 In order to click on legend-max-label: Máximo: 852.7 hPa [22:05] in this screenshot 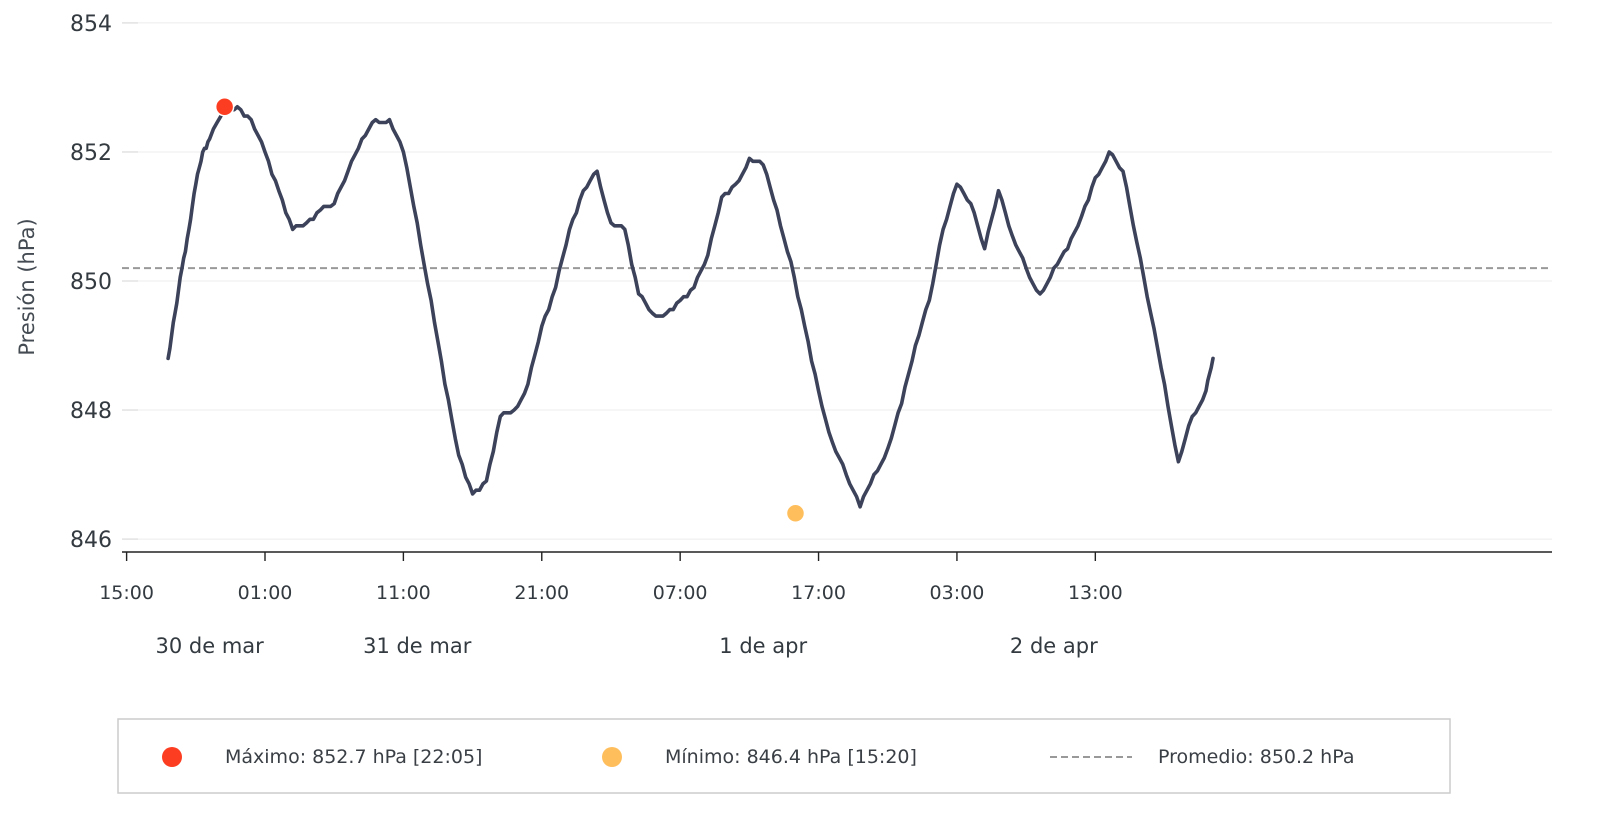, I will do `click(353, 757)`.